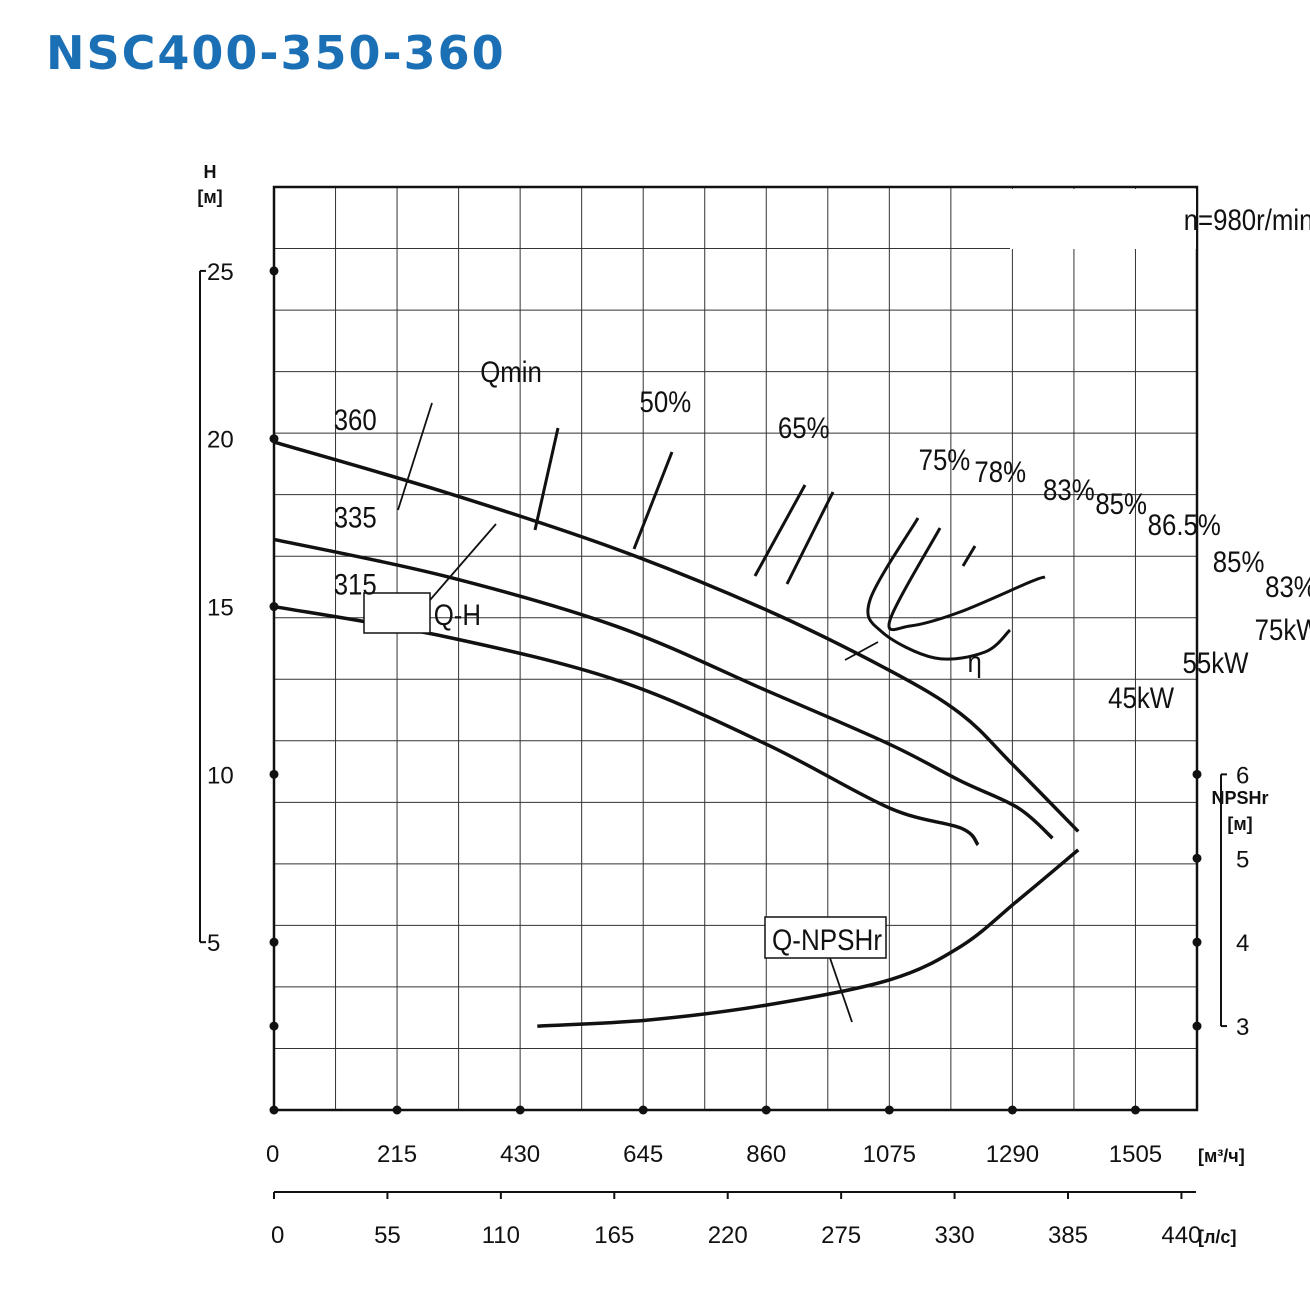  Describe the element at coordinates (220, 608) in the screenshot. I see `h-tick-label: 15` at that location.